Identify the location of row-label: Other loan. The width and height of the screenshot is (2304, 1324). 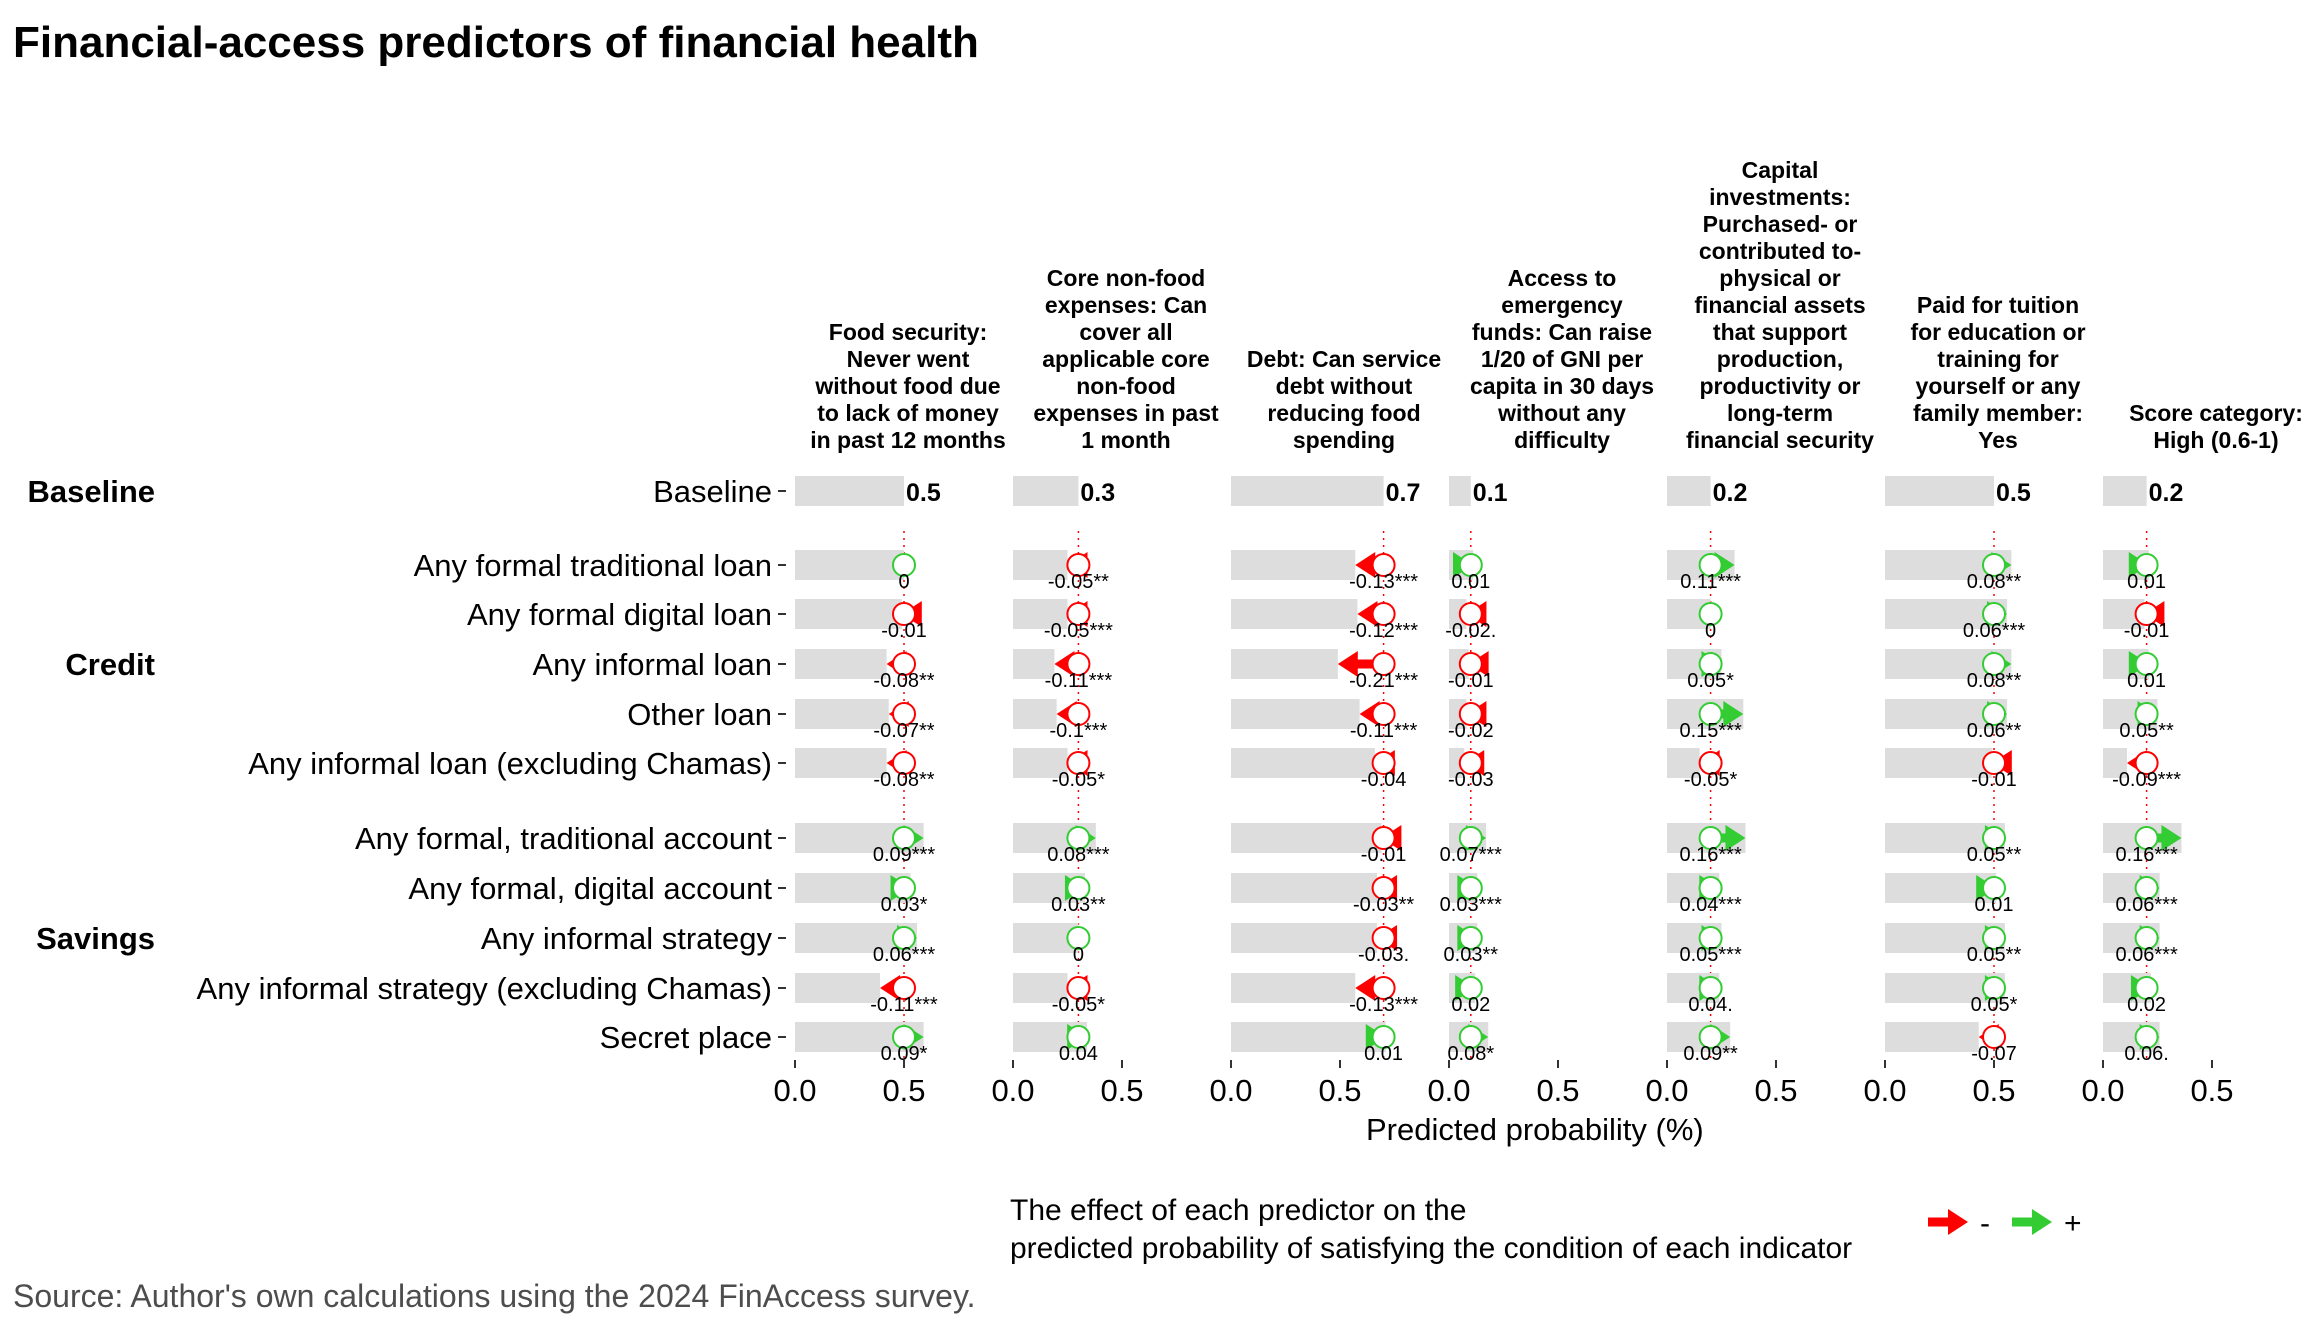
(699, 714).